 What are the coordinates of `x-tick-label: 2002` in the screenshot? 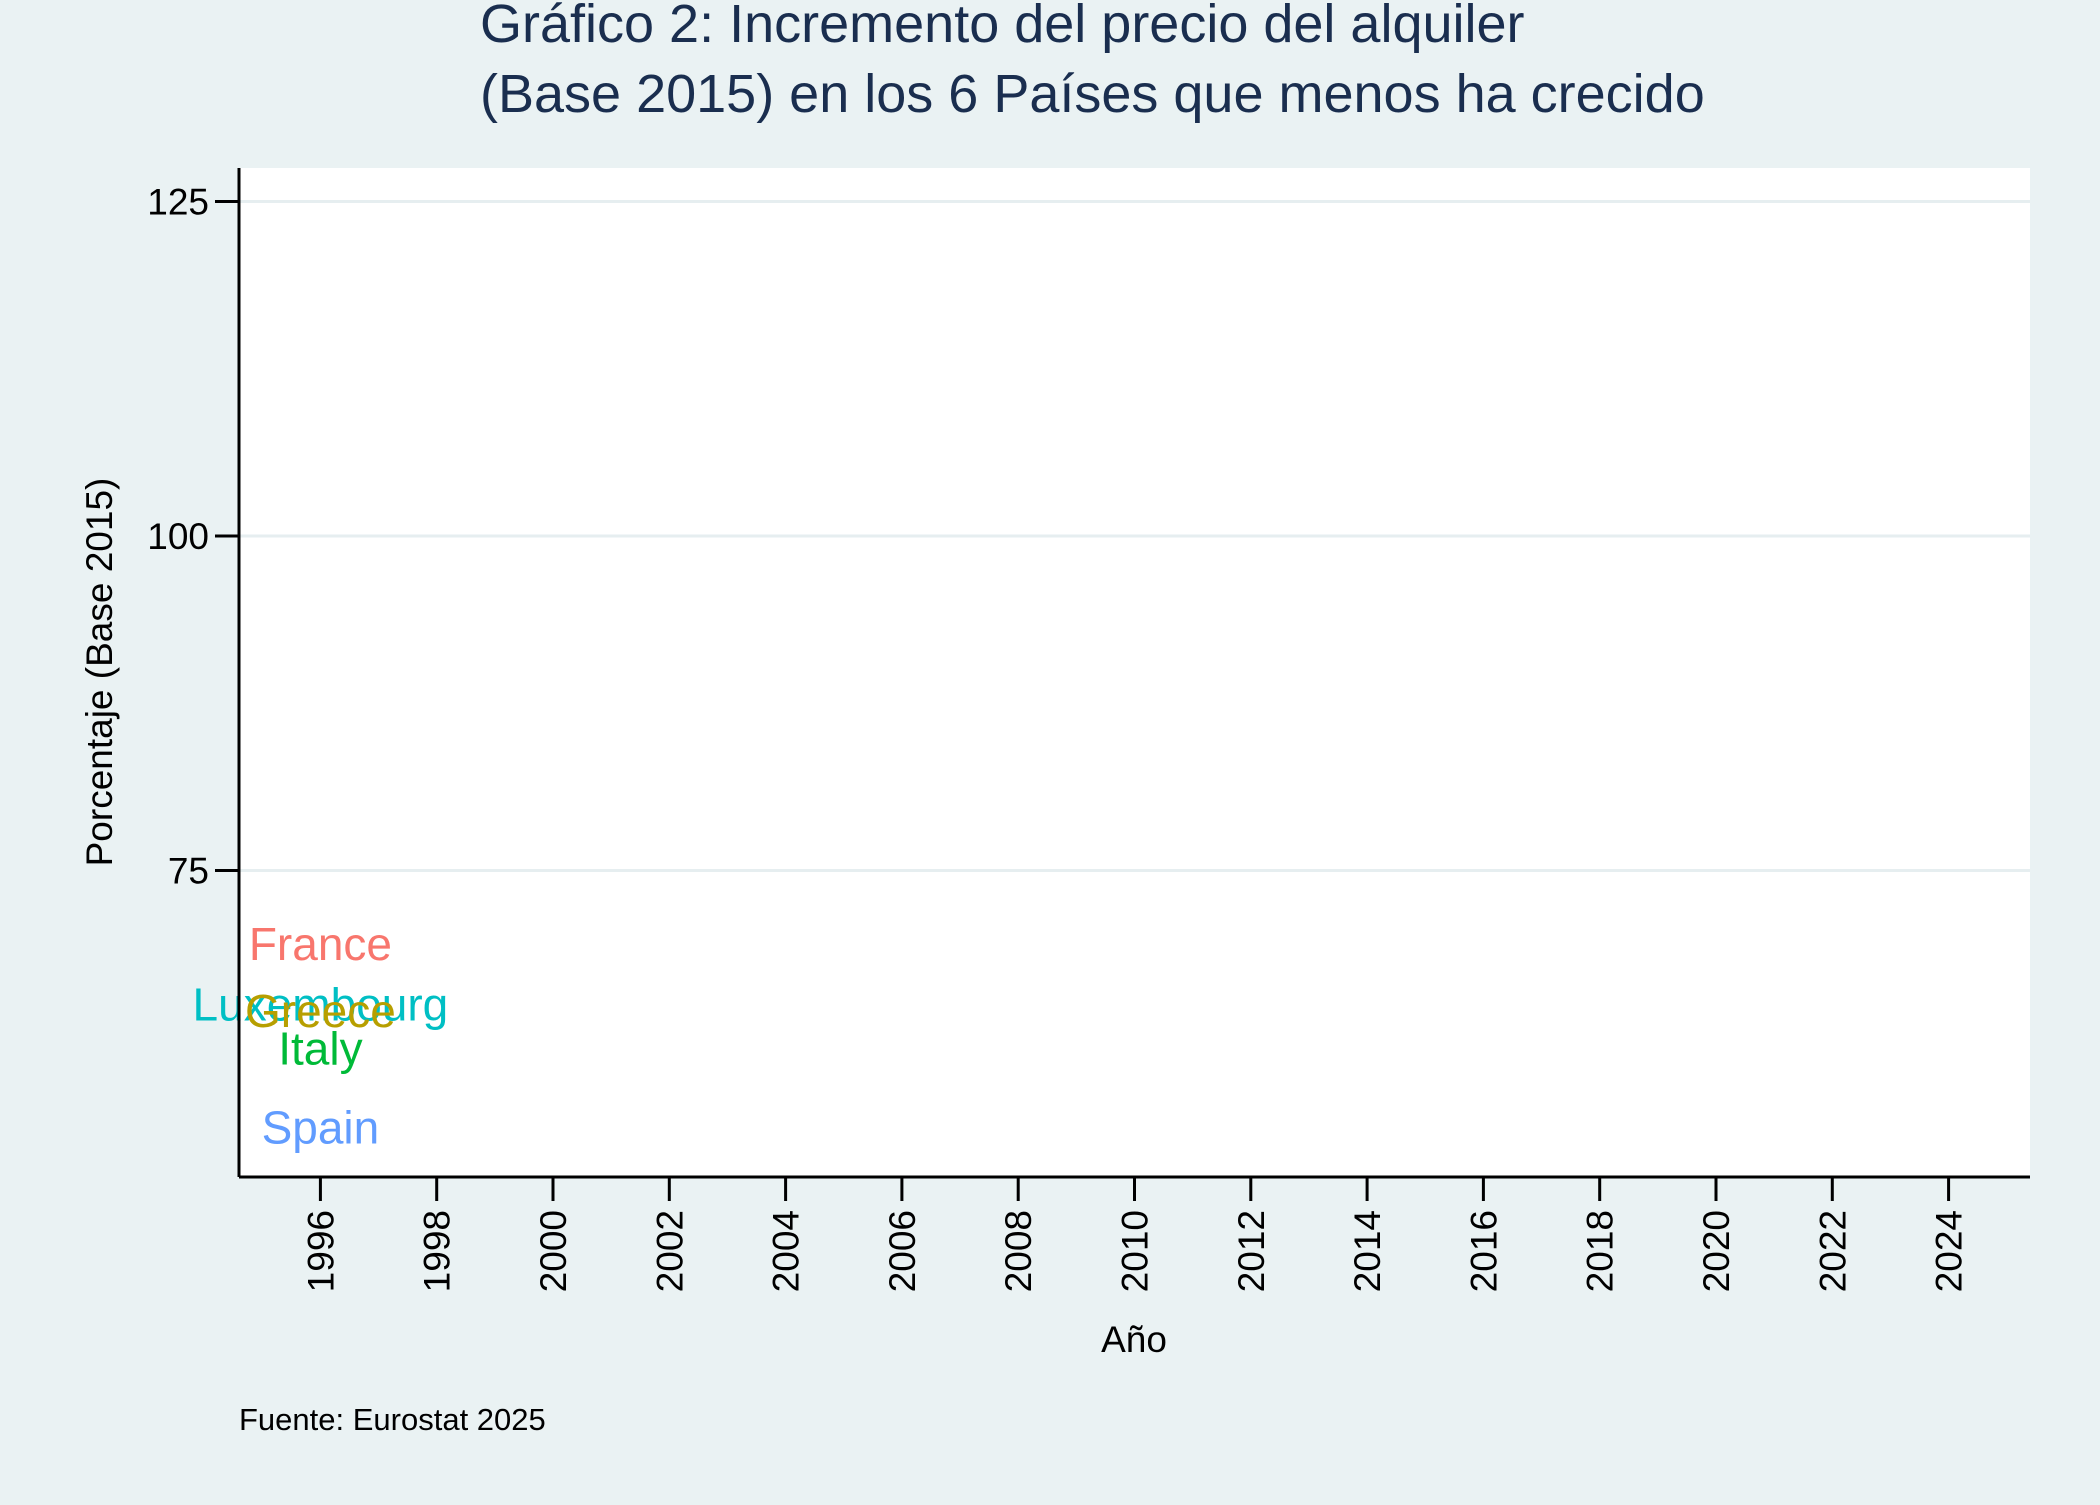 It's located at (669, 1251).